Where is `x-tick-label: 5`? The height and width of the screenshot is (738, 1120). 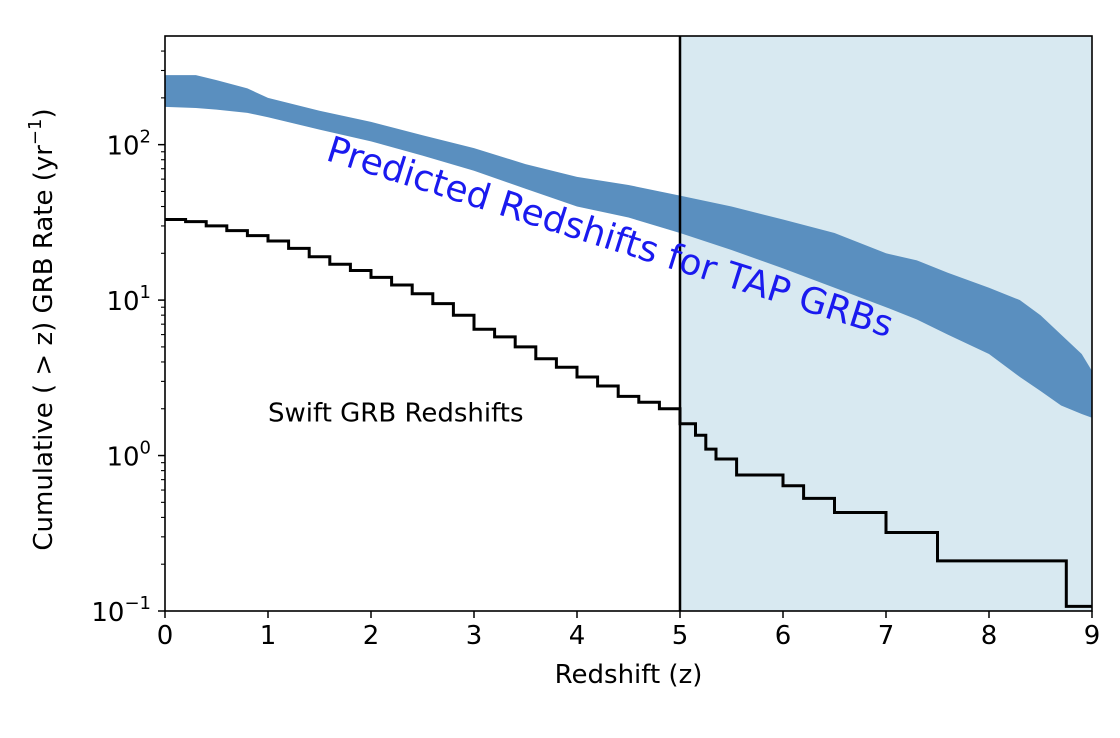
x-tick-label: 5 is located at coordinates (680, 636).